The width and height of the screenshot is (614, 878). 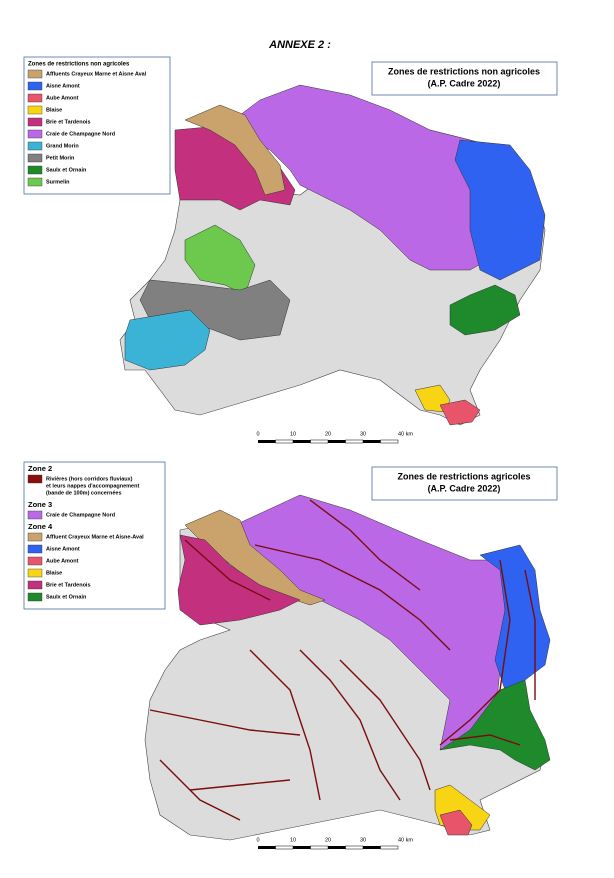 What do you see at coordinates (62, 146) in the screenshot?
I see `legend-label: Grand Morin` at bounding box center [62, 146].